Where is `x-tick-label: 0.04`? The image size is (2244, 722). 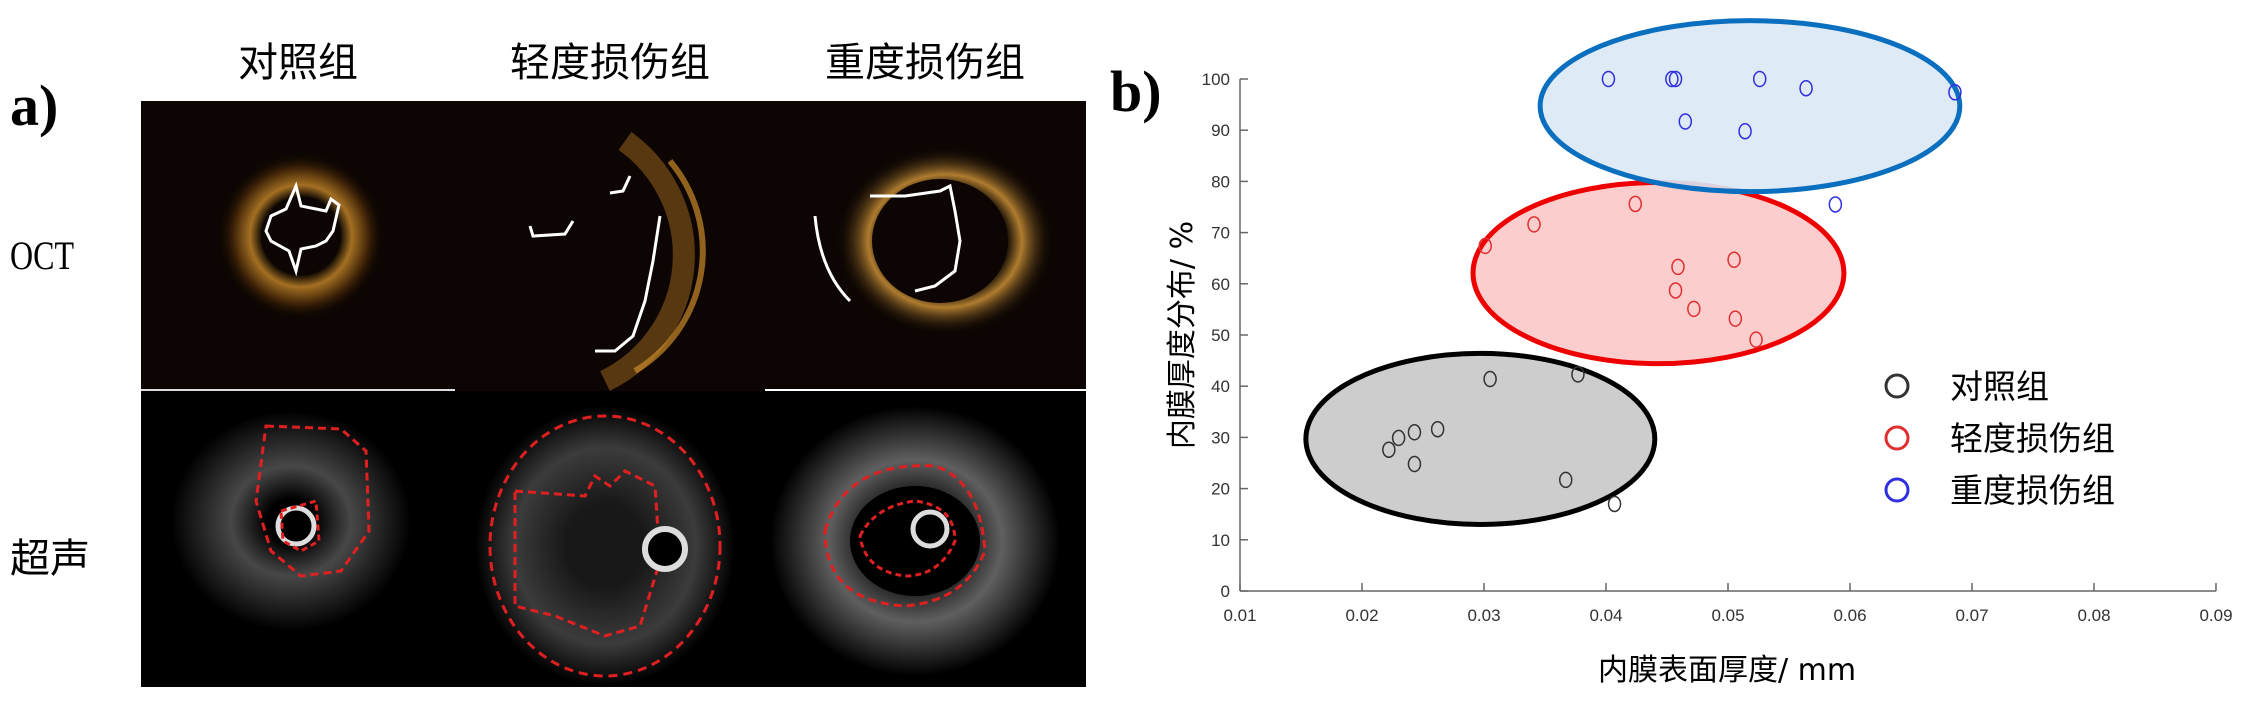
x-tick-label: 0.04 is located at coordinates (1605, 615).